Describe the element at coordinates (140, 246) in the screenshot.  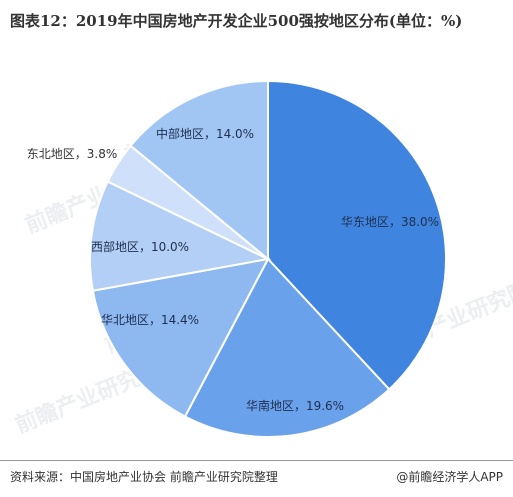
I see `slice-label-4: 西部地区，10.0%` at that location.